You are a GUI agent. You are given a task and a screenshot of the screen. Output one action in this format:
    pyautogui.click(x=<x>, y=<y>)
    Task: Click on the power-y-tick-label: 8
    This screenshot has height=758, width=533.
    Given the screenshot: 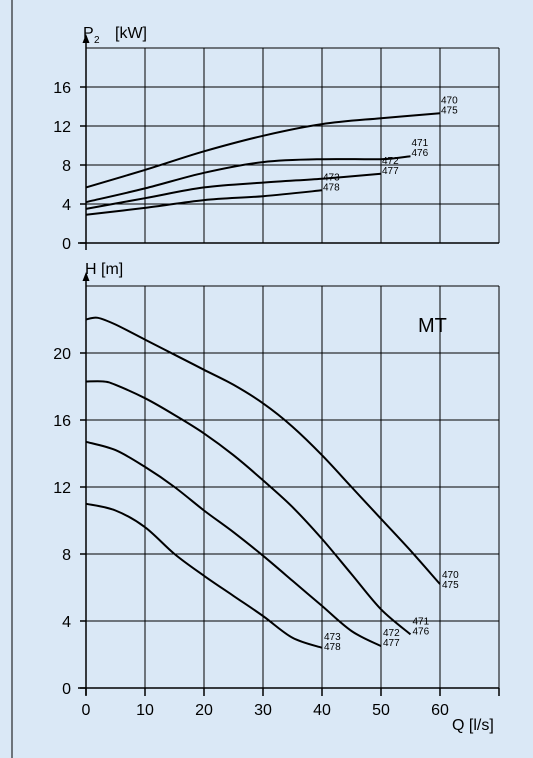 What is the action you would take?
    pyautogui.click(x=66, y=166)
    